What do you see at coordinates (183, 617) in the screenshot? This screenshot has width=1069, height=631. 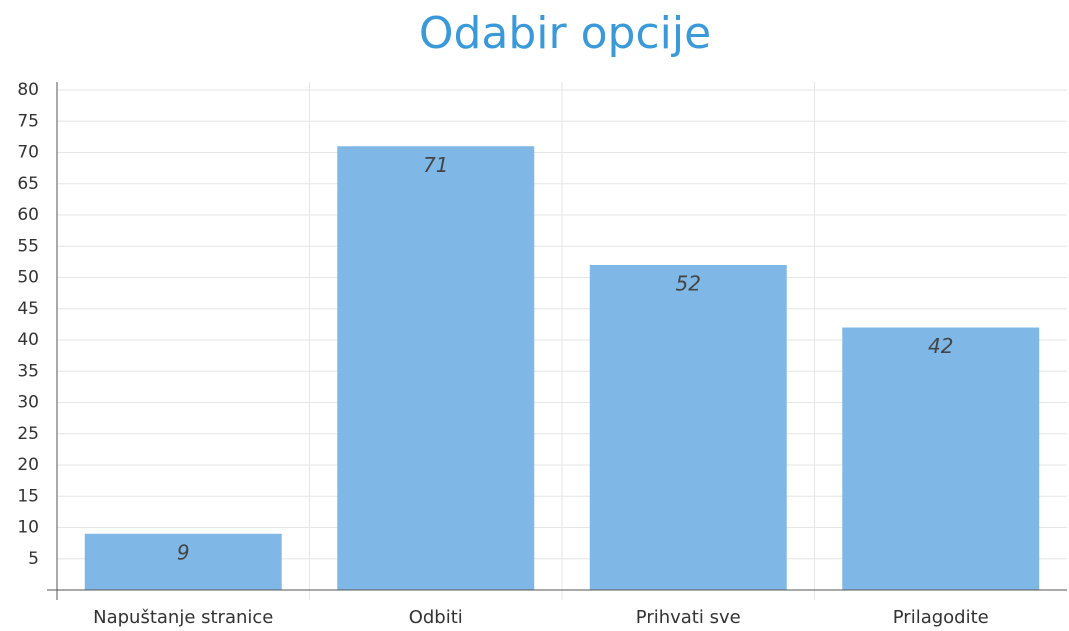 I see `x-tick-label: Napuštanje stranice` at bounding box center [183, 617].